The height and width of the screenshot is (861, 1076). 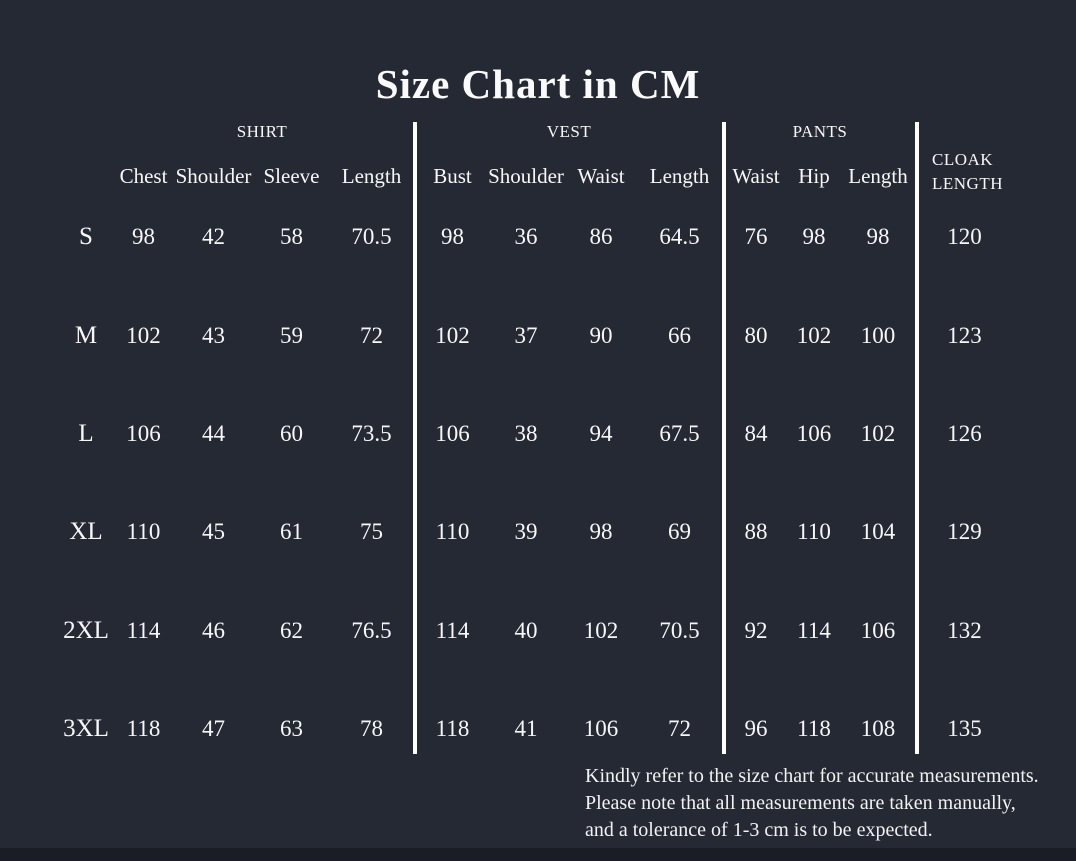 What do you see at coordinates (371, 237) in the screenshot?
I see `cell-shirt-length: 70.5` at bounding box center [371, 237].